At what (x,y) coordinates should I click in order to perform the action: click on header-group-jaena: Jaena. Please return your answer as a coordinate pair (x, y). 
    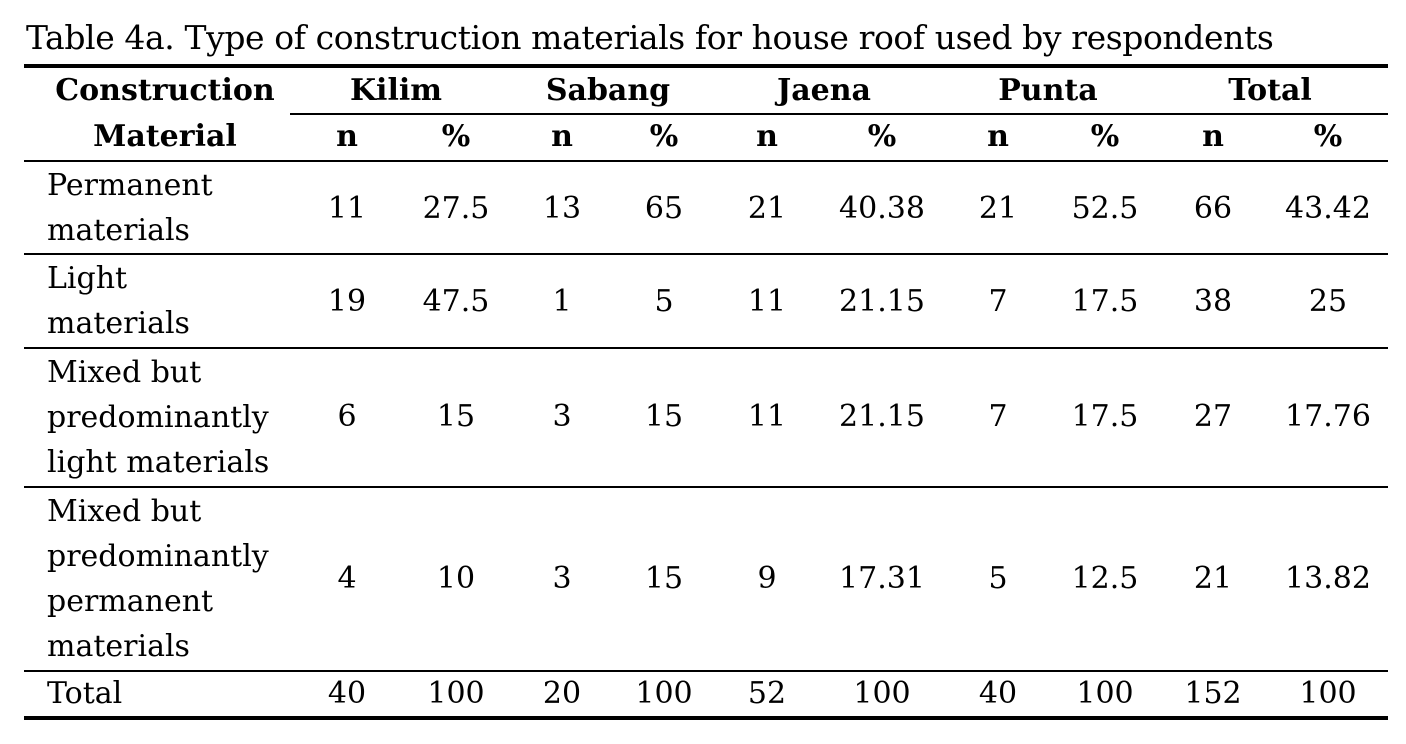
    Looking at the image, I should click on (824, 90).